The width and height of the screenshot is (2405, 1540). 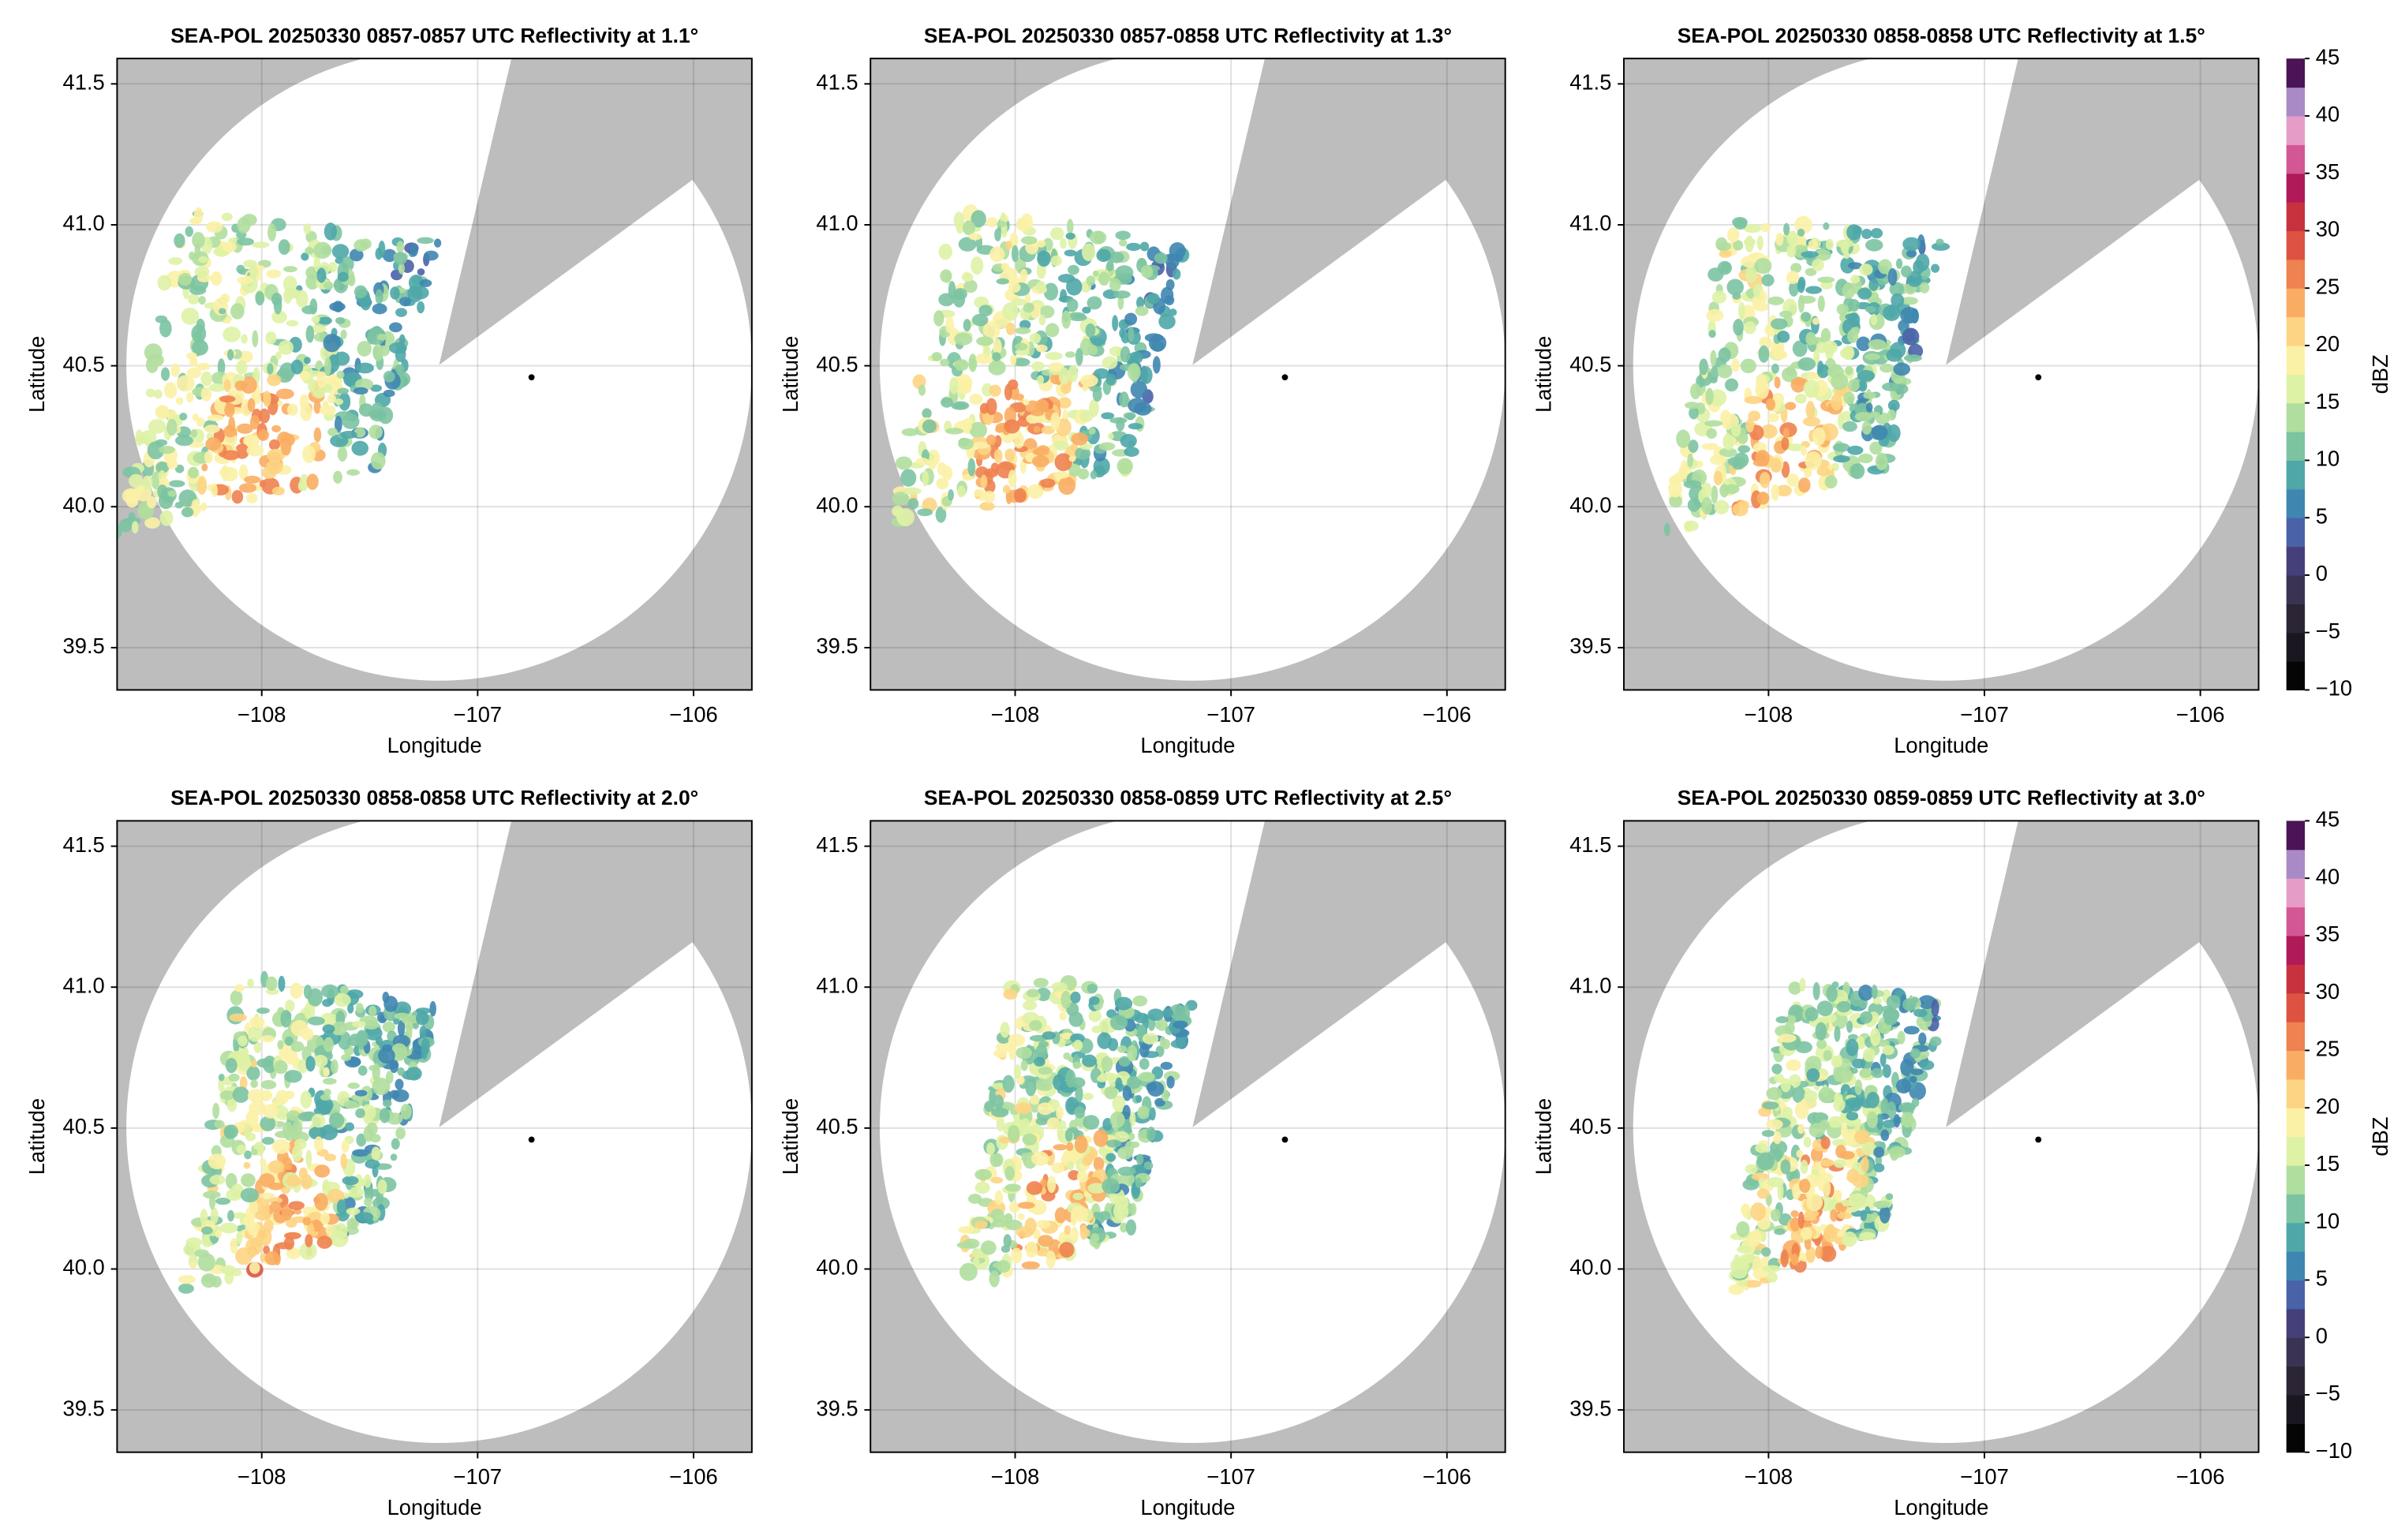 What do you see at coordinates (2039, 1139) in the screenshot?
I see `radar-marker` at bounding box center [2039, 1139].